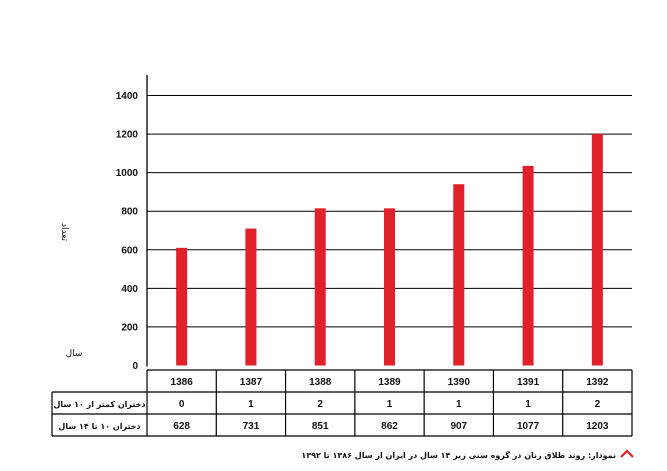  What do you see at coordinates (181, 426) in the screenshot?
I see `table-cell: 628` at bounding box center [181, 426].